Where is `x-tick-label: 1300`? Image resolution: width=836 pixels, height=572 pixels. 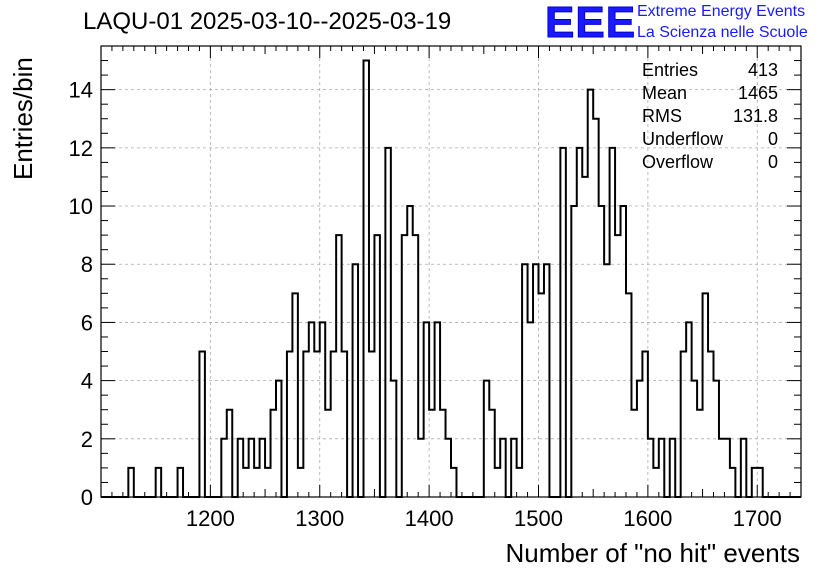
x-tick-label: 1300 is located at coordinates (319, 518).